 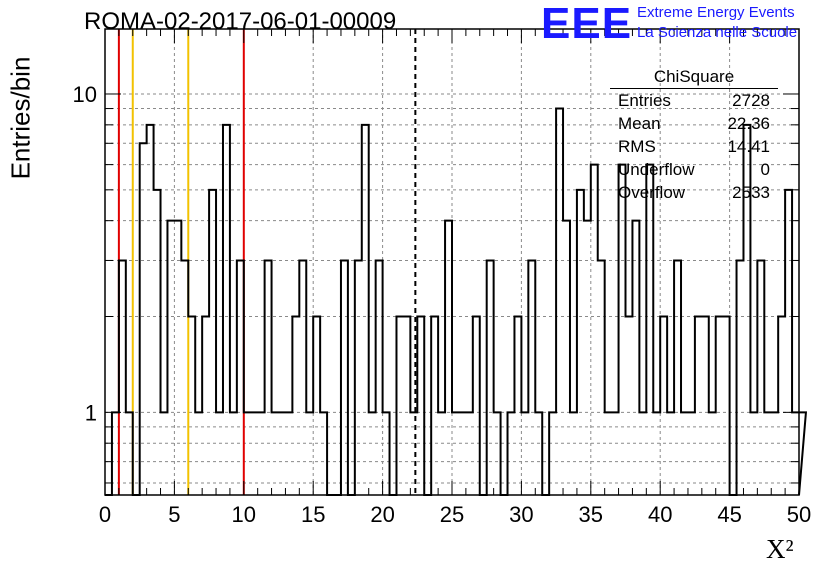 I want to click on x-tick-label: 15, so click(x=313, y=514).